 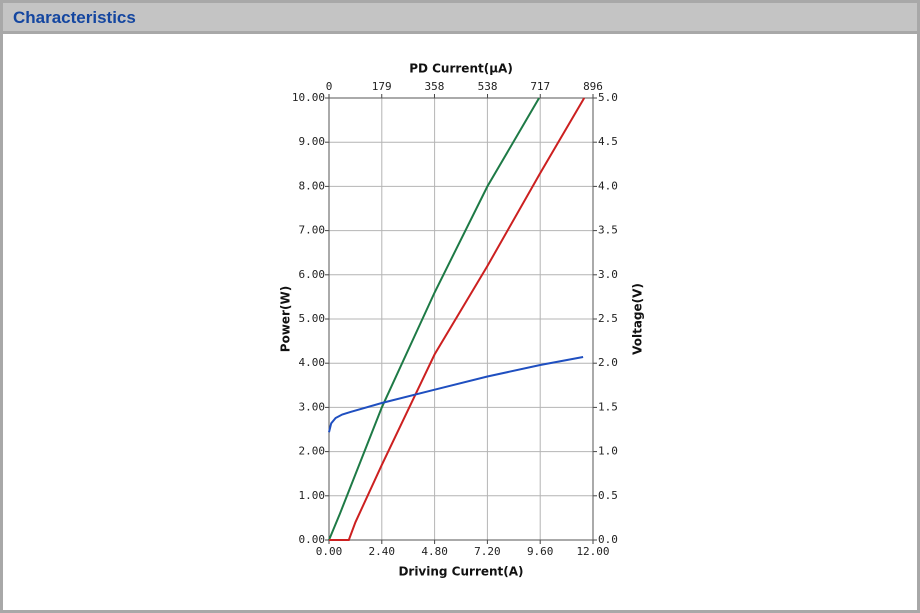 I want to click on y-tick-label: 1.00, so click(x=312, y=495).